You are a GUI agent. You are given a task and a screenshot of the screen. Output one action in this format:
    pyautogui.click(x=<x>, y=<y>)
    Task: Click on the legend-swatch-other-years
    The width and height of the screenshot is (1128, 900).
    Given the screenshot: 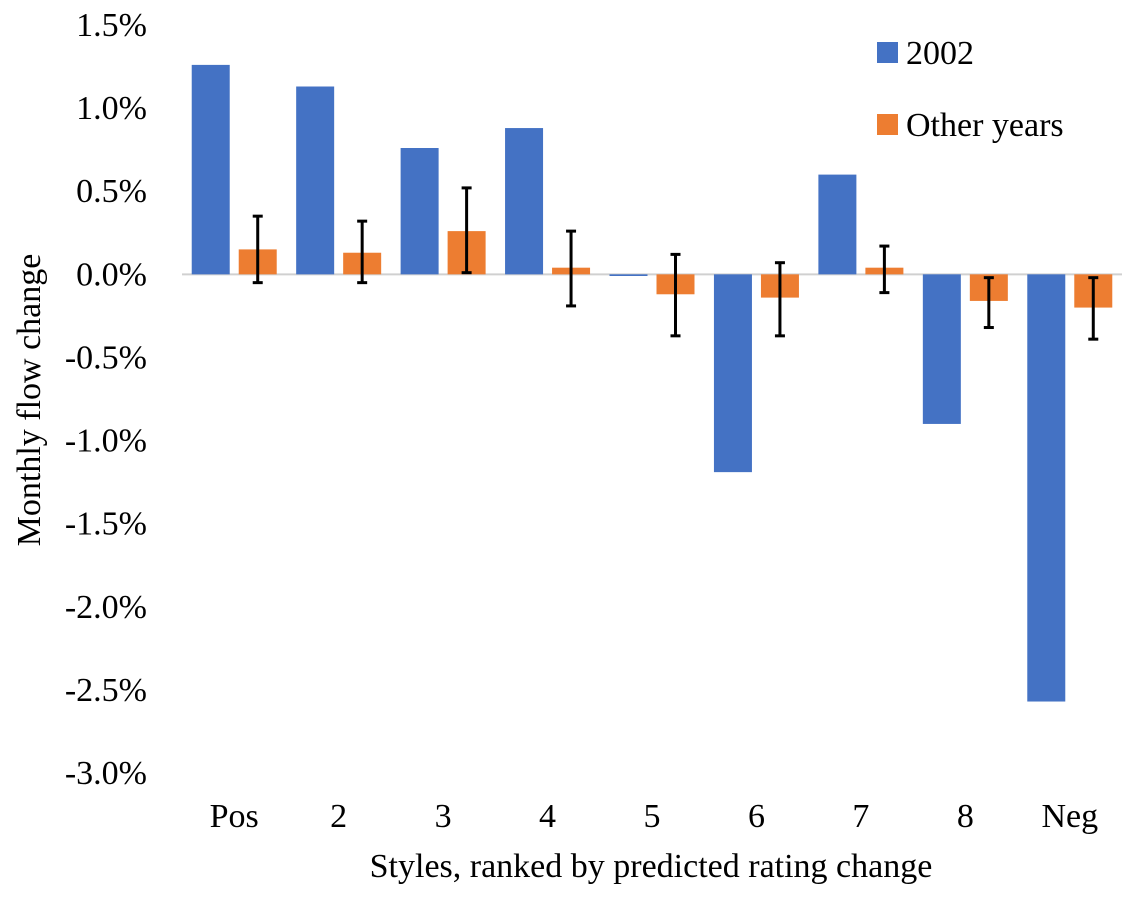 What is the action you would take?
    pyautogui.click(x=887, y=124)
    